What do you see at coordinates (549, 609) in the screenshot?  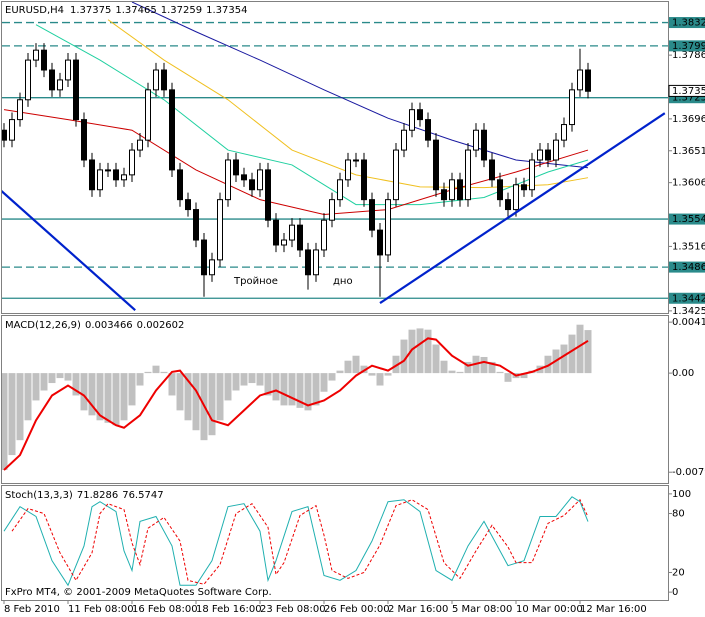 I see `x-tick-label: 10 Mar 00:00` at bounding box center [549, 609].